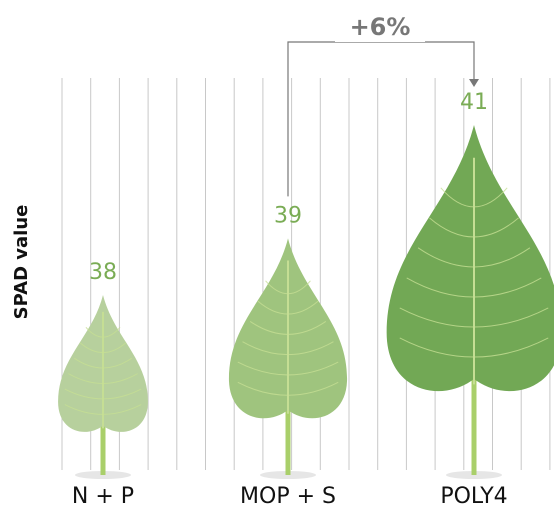 Image resolution: width=554 pixels, height=515 pixels. I want to click on x-tick-label: N + P, so click(103, 496).